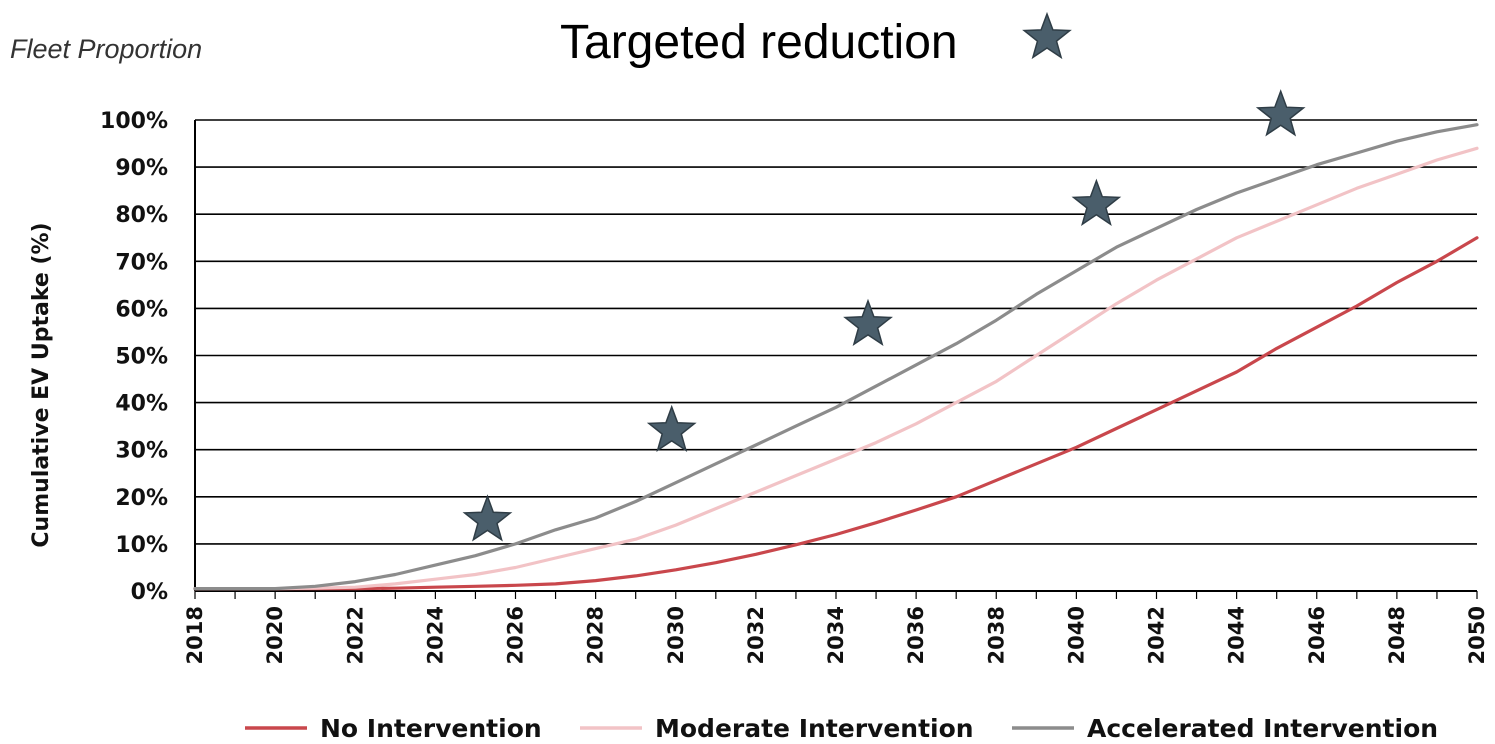 The height and width of the screenshot is (744, 1495). Describe the element at coordinates (275, 635) in the screenshot. I see `x-tick-label: 2020` at that location.